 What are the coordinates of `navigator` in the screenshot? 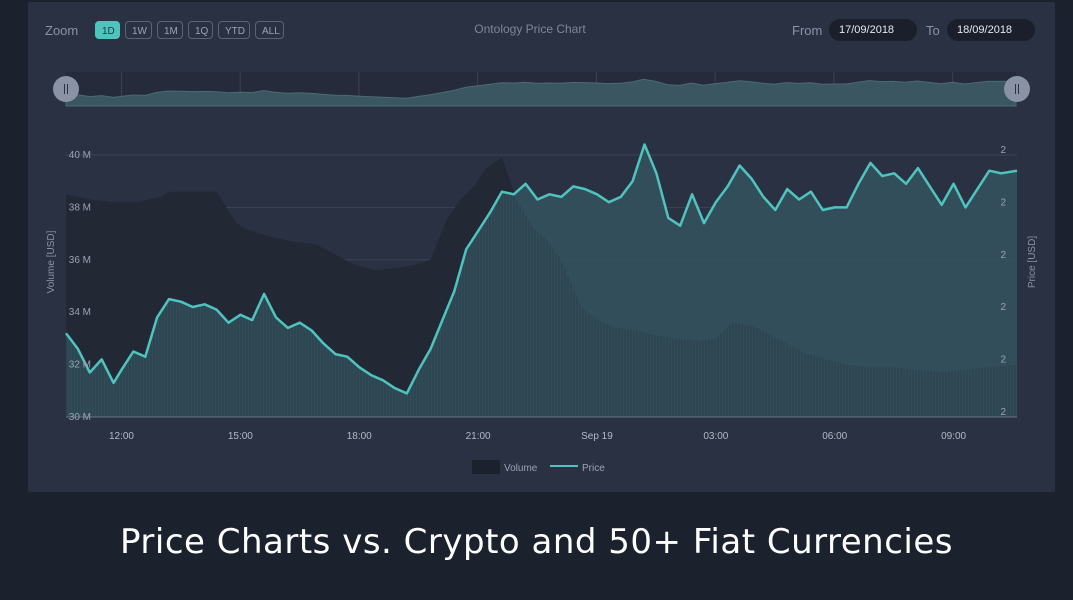 It's located at (541, 89).